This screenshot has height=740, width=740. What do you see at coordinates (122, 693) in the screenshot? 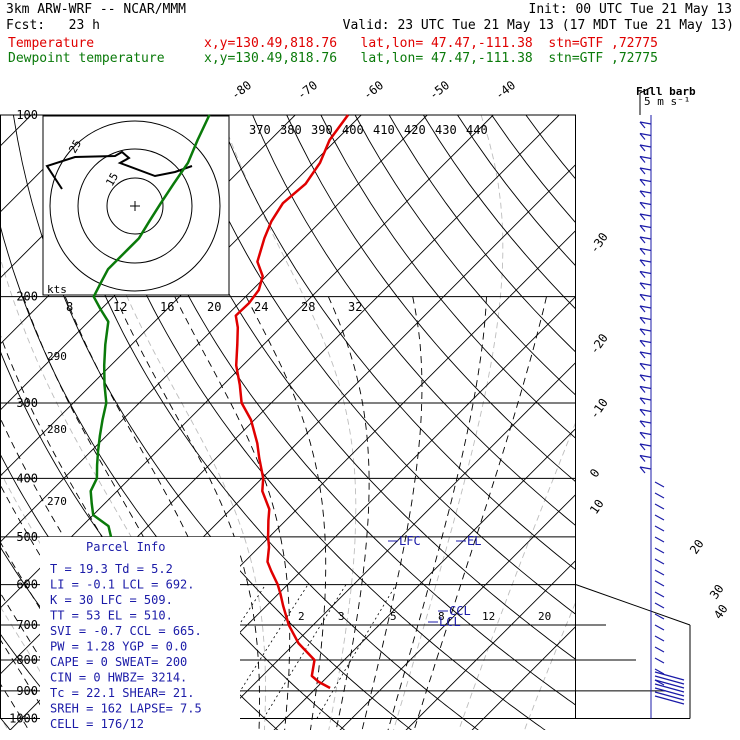
I see `parcel-info-row: Tc = 22.1 SHEAR= 21.` at bounding box center [122, 693].